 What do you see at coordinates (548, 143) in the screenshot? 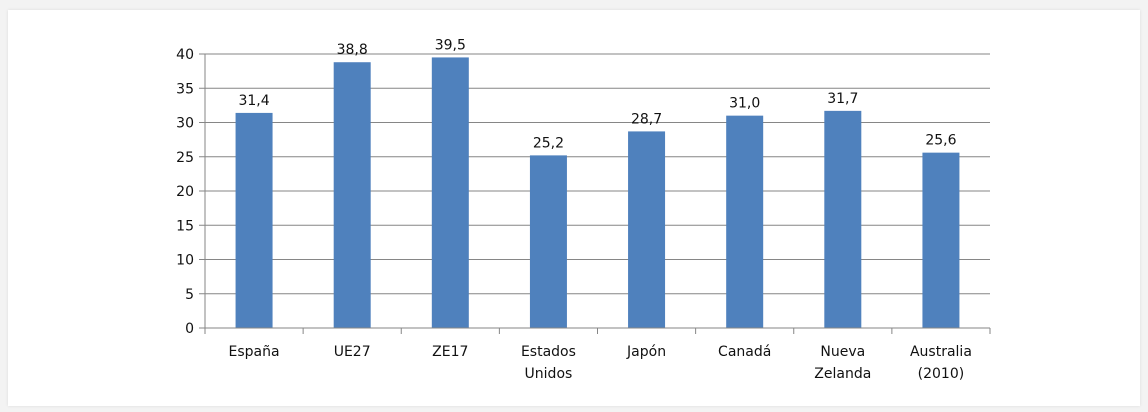
I see `data-label: 25,2` at bounding box center [548, 143].